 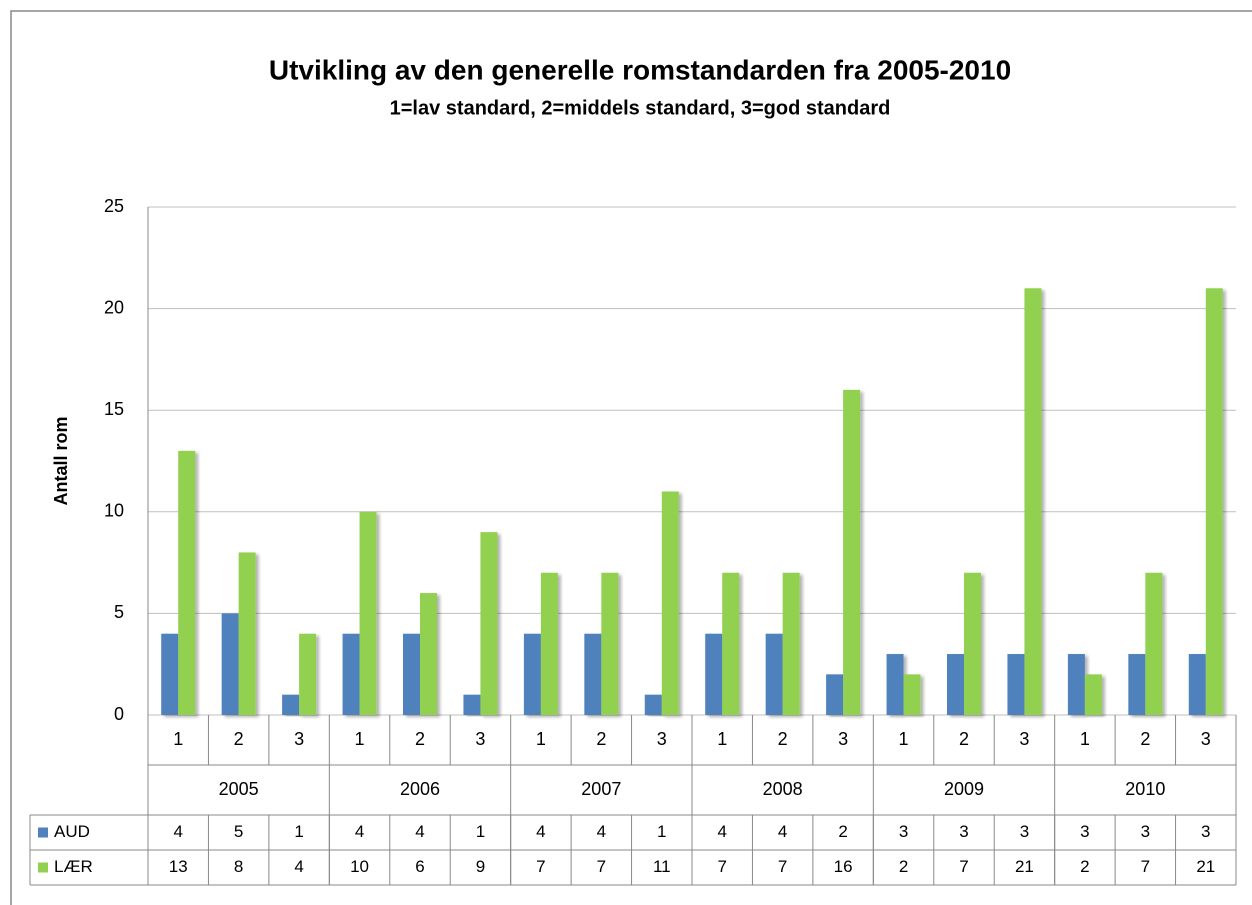 What do you see at coordinates (114, 511) in the screenshot?
I see `y-tick-label: 10` at bounding box center [114, 511].